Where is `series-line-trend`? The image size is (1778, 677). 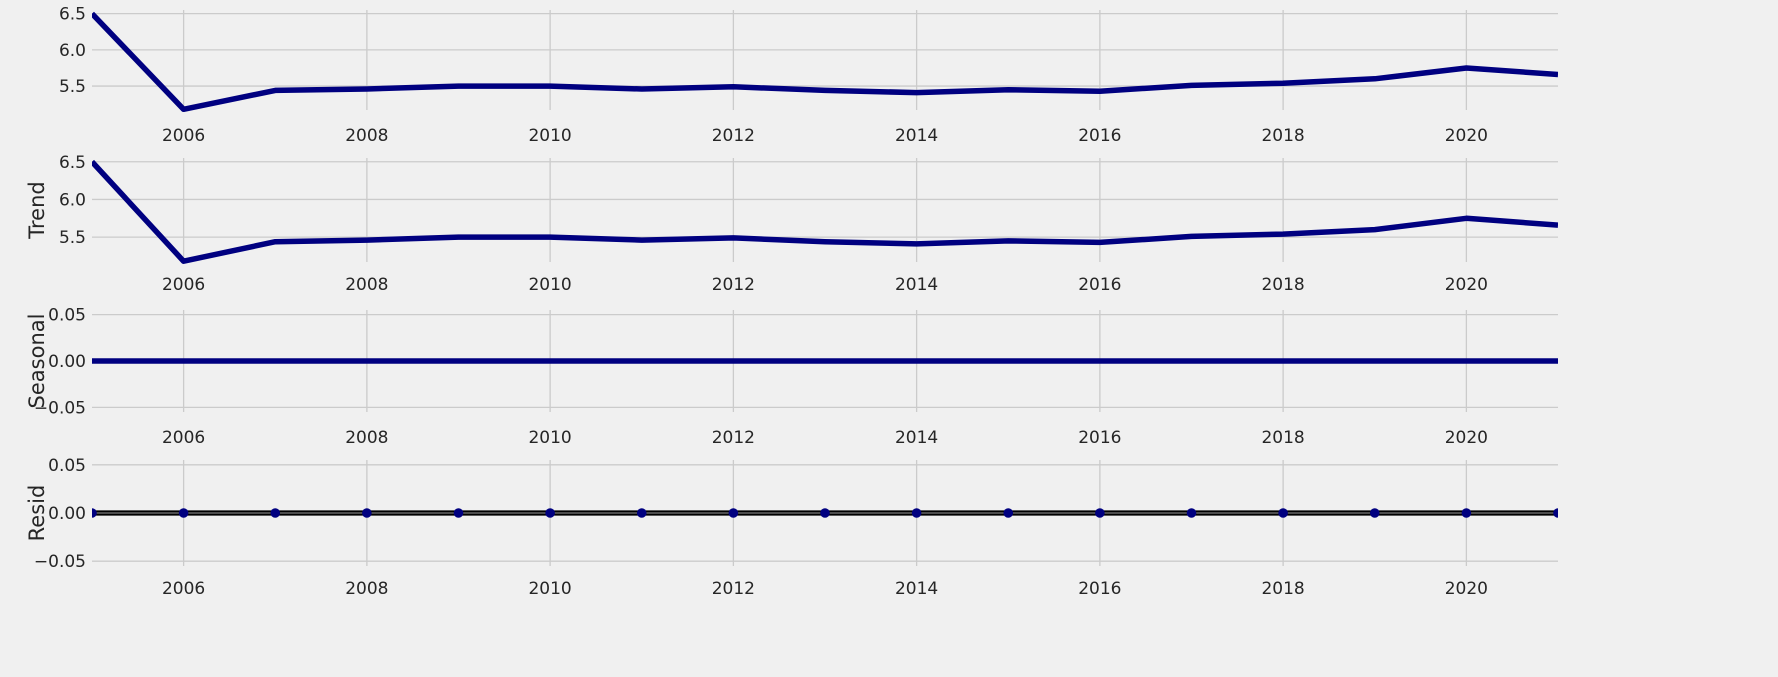 series-line-trend is located at coordinates (825, 211).